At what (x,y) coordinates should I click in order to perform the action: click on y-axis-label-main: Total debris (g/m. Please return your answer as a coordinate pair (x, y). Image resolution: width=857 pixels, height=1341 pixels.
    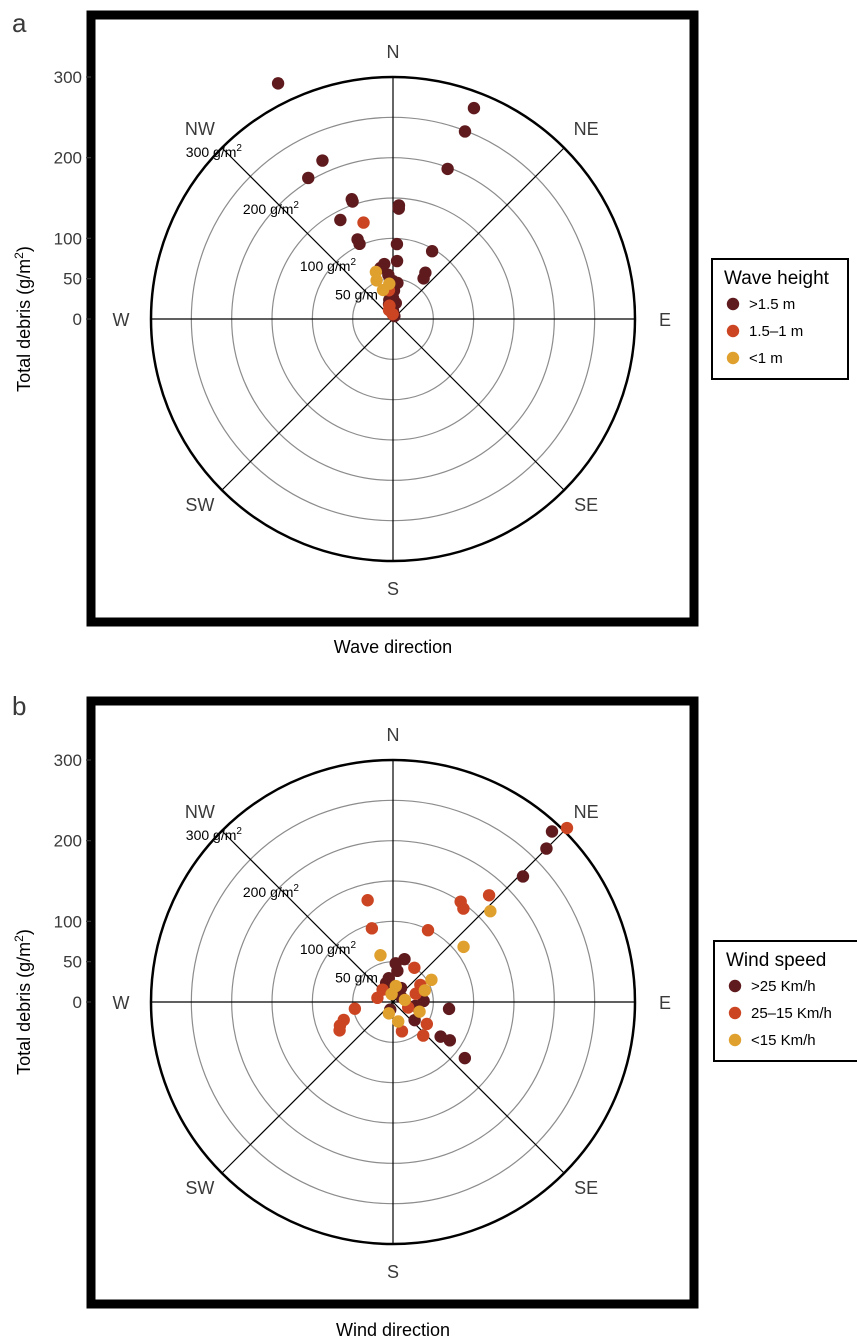
    Looking at the image, I should click on (24, 1008).